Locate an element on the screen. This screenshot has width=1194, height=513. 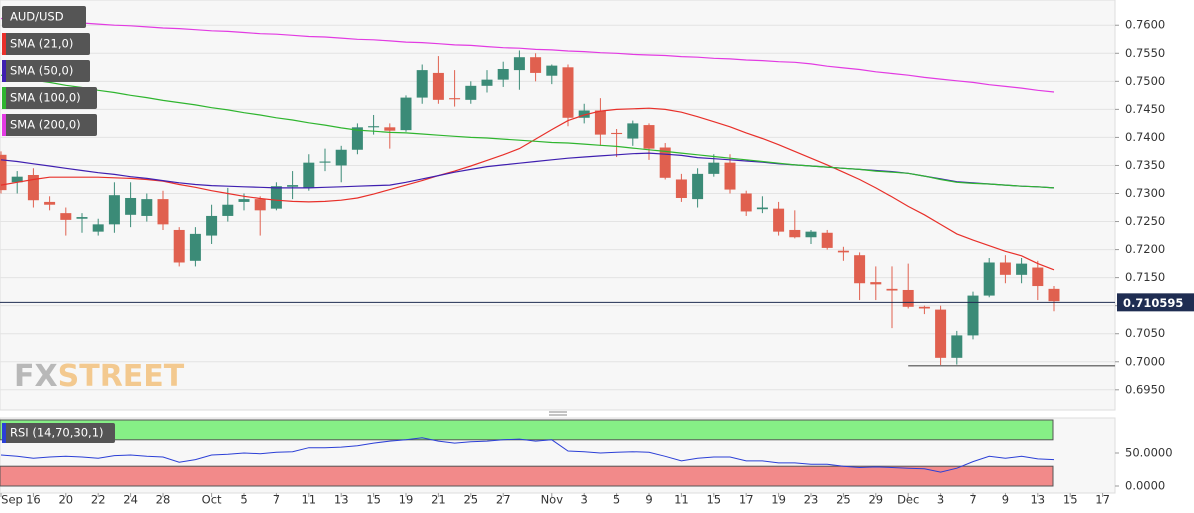
watermark: FXSTREET is located at coordinates (99, 376).